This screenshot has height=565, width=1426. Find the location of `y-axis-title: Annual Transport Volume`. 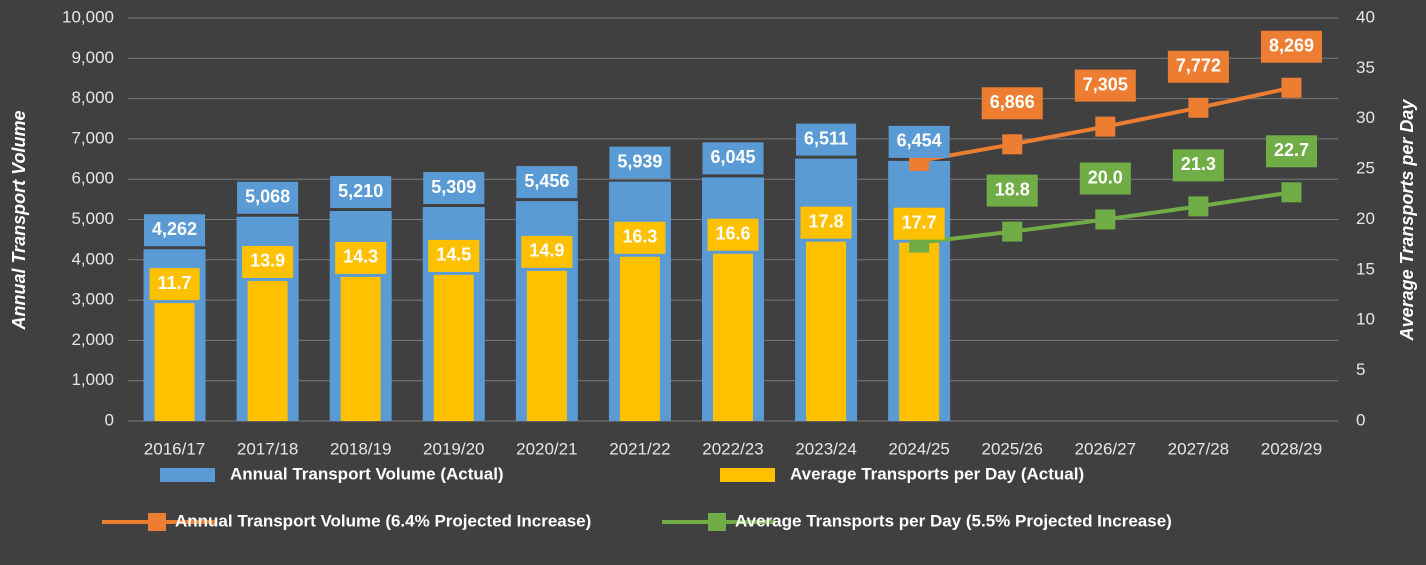

y-axis-title: Annual Transport Volume is located at coordinates (19, 220).